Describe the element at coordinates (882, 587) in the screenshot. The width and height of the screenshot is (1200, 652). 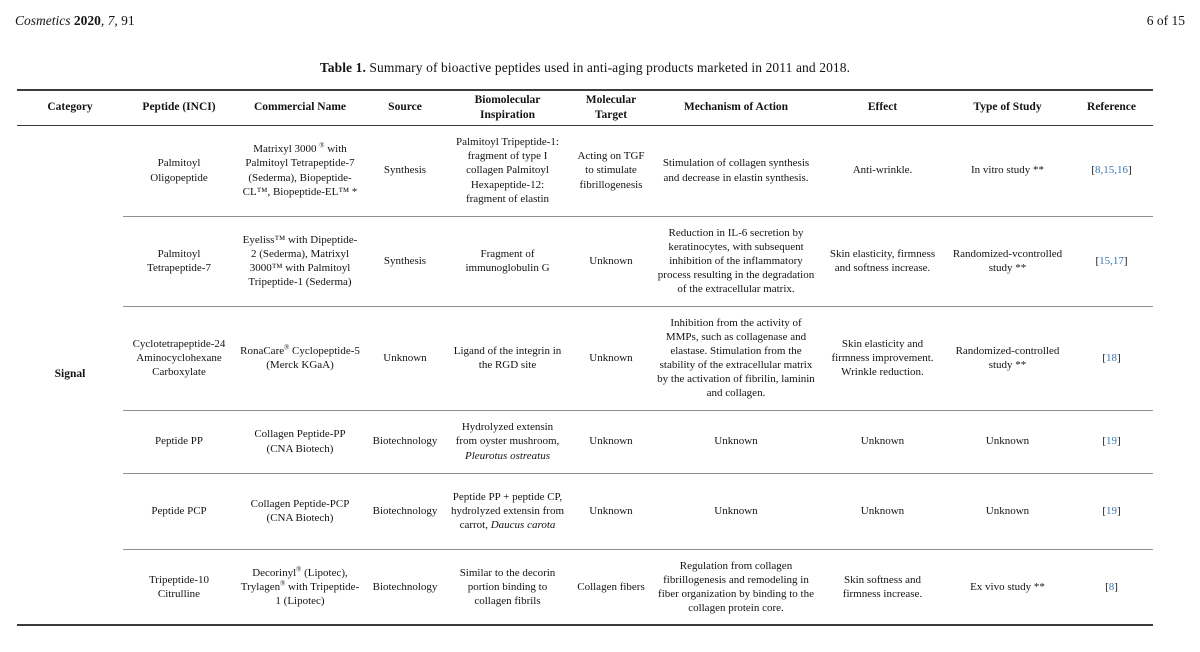
I see `effect-cell: Skin softness and firmness increase.` at that location.